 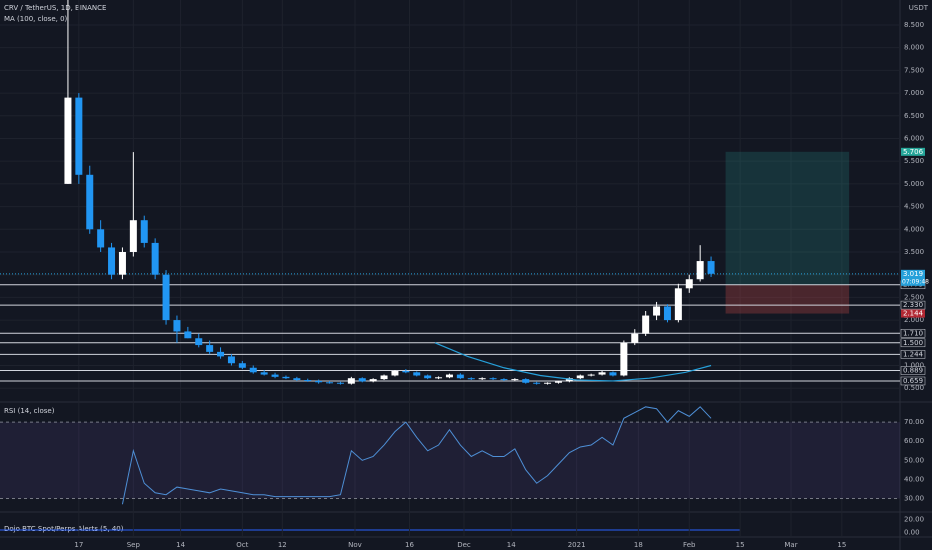 I want to click on y-tick-label: 0.00, so click(x=912, y=533).